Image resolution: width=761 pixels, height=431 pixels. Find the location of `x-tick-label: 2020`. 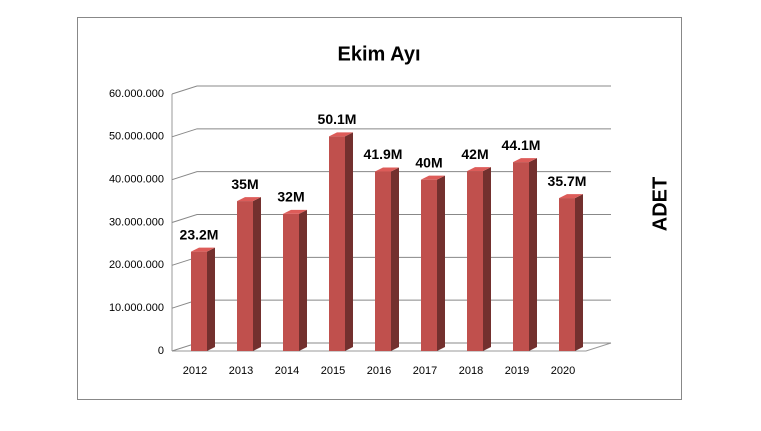

x-tick-label: 2020 is located at coordinates (563, 371).